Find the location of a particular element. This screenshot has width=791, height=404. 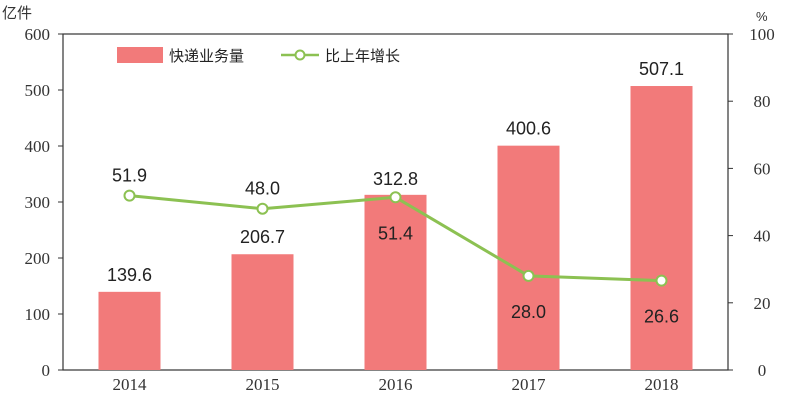

x-tick-label: 2016 is located at coordinates (396, 384).